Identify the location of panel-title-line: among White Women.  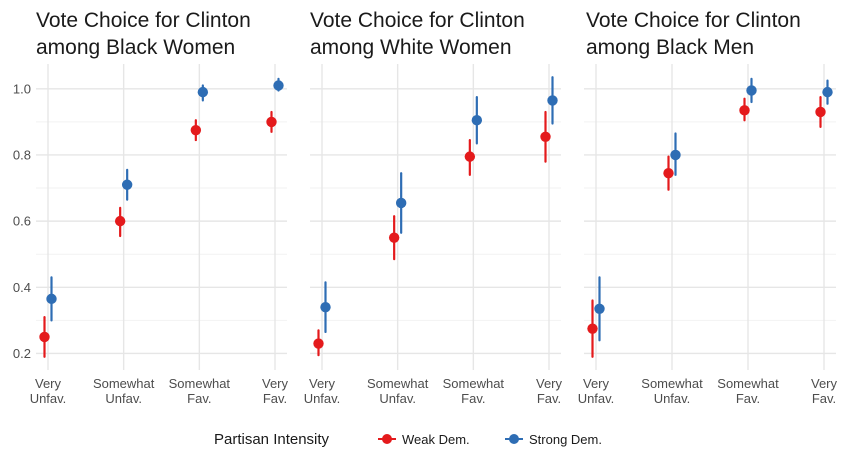
(411, 47).